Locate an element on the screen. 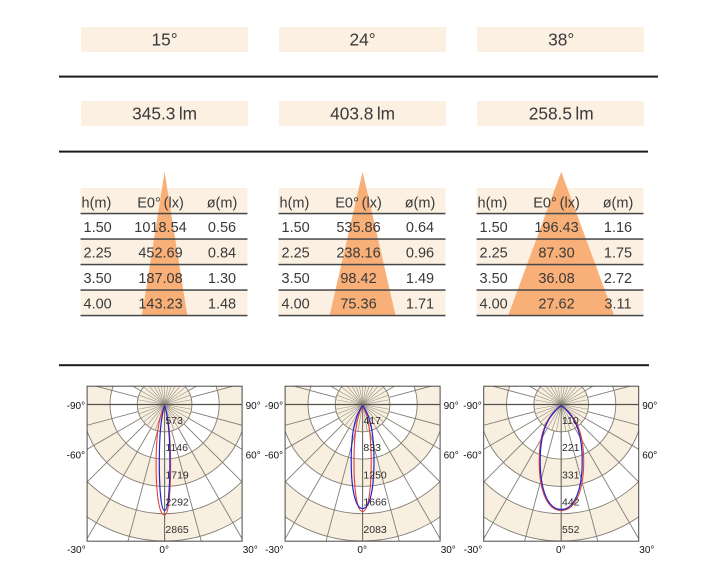  svg-text: 0.84 is located at coordinates (222, 253).